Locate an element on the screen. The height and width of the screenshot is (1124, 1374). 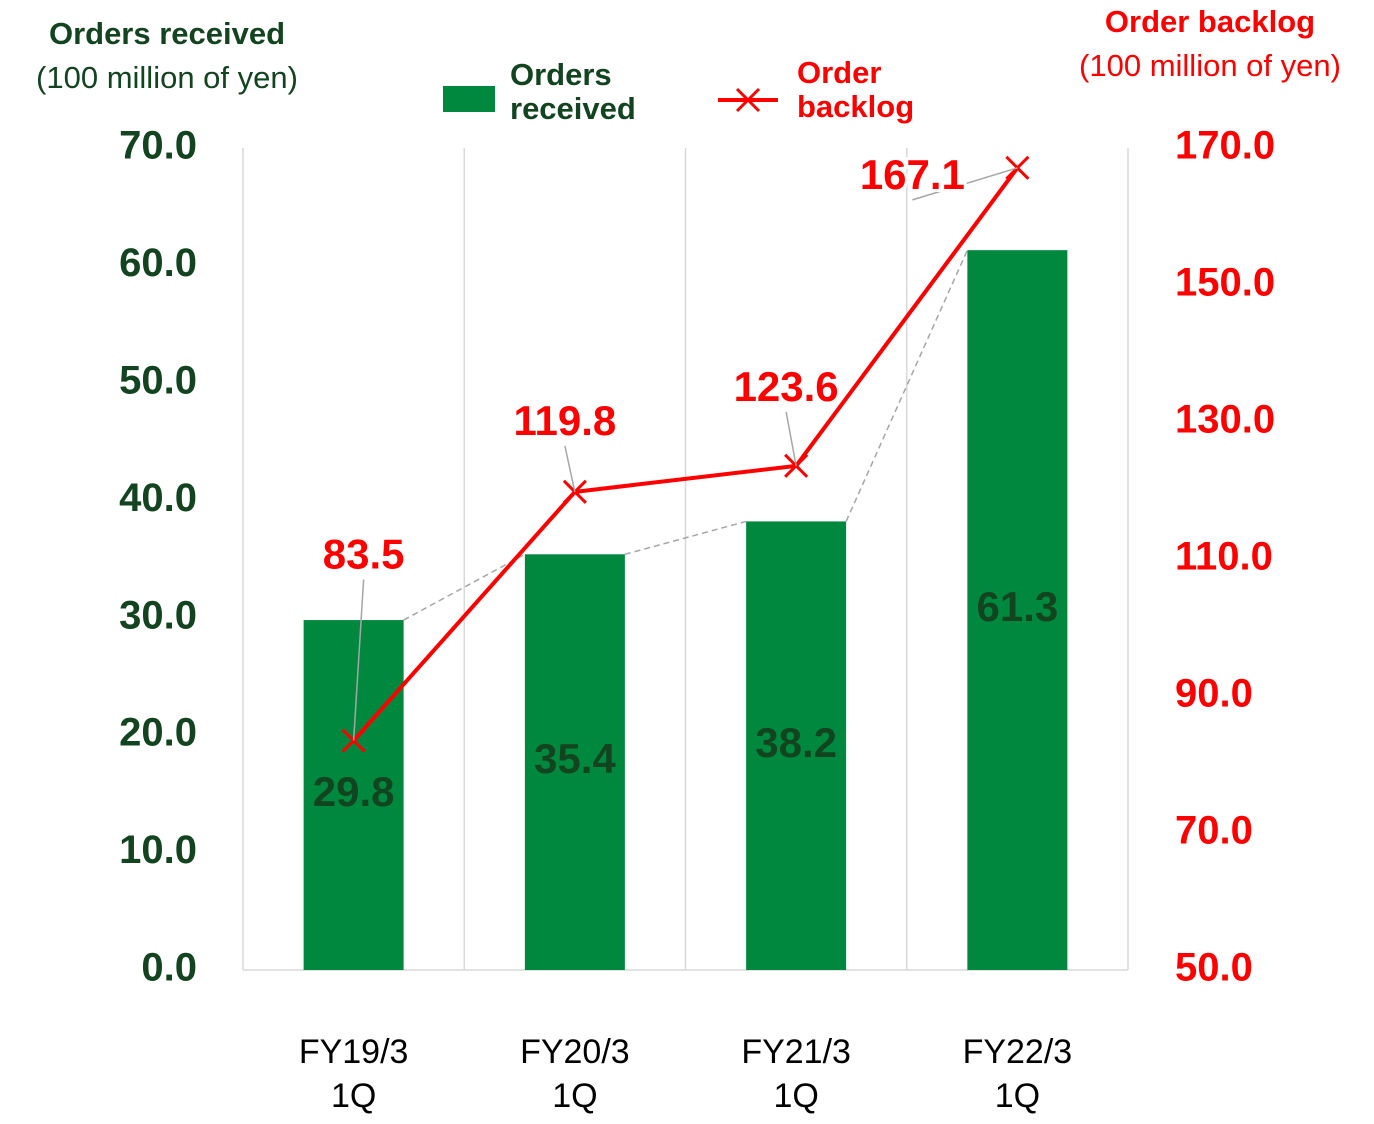
x-tick-label: FY19/3 1Q is located at coordinates (353, 1074).